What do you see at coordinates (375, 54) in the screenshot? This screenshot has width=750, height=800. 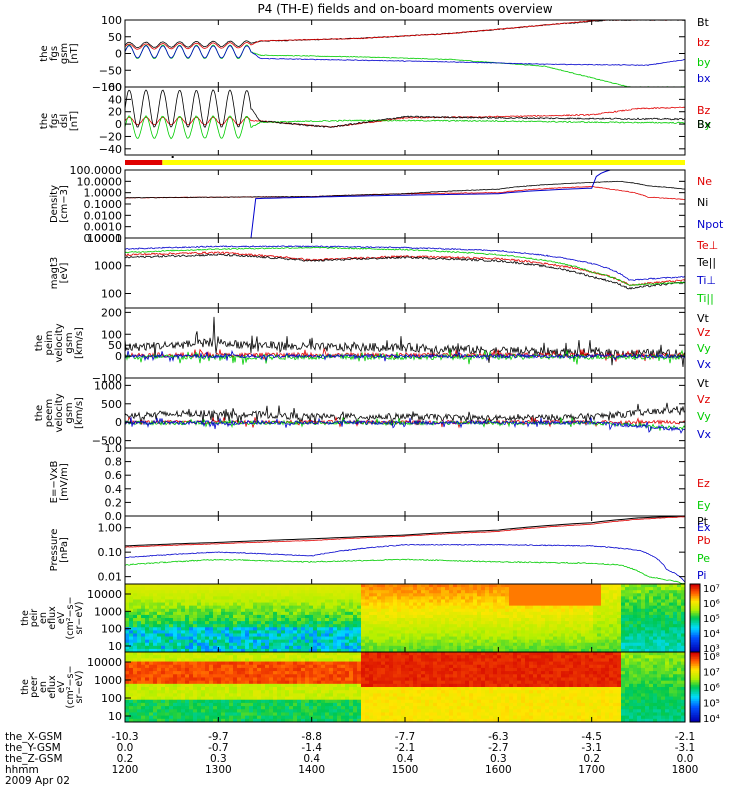 I see `panel-fgs: 100 50 0 −50 −100 the fgs gsm [nT] Bt bz by bx` at bounding box center [375, 54].